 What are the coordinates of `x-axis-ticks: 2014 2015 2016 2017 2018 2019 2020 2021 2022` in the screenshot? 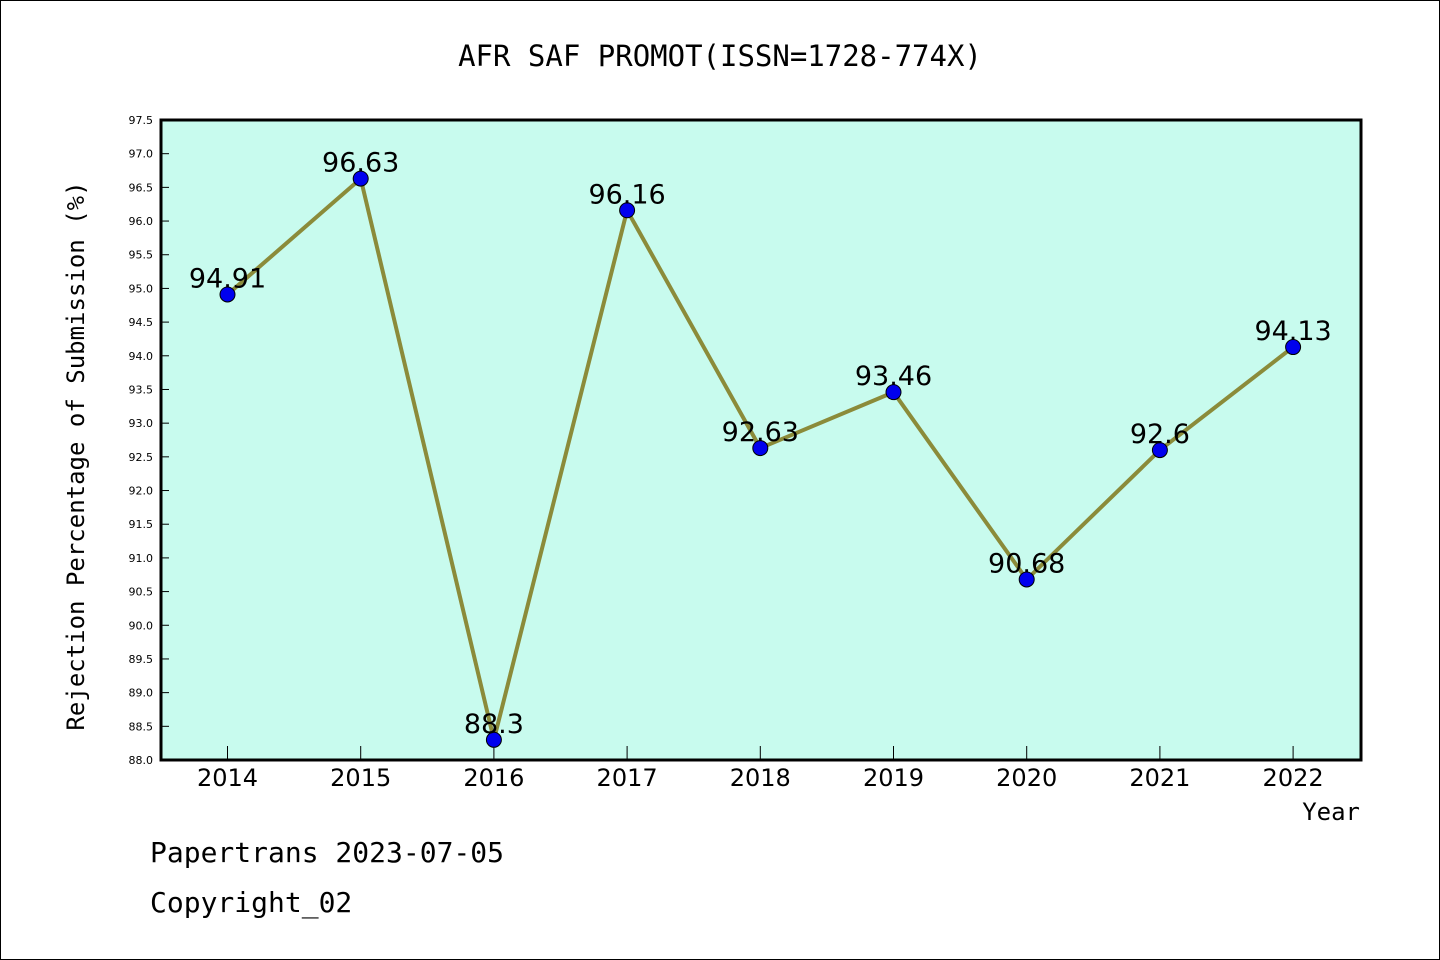 It's located at (760, 769).